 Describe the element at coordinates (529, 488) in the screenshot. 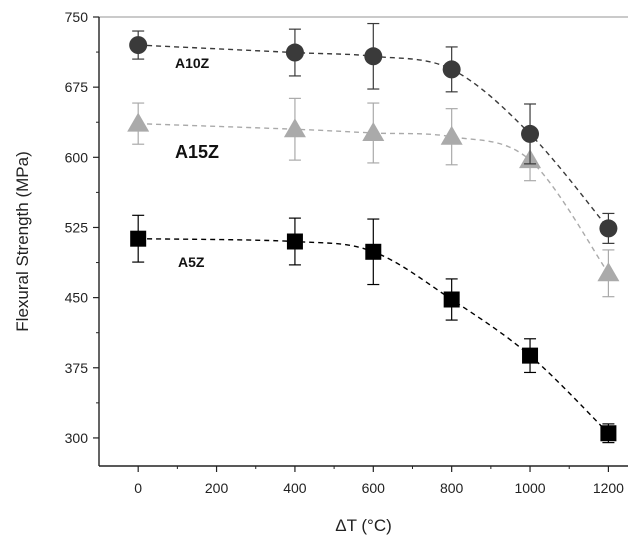

I see `x-tick-label: 1000` at that location.